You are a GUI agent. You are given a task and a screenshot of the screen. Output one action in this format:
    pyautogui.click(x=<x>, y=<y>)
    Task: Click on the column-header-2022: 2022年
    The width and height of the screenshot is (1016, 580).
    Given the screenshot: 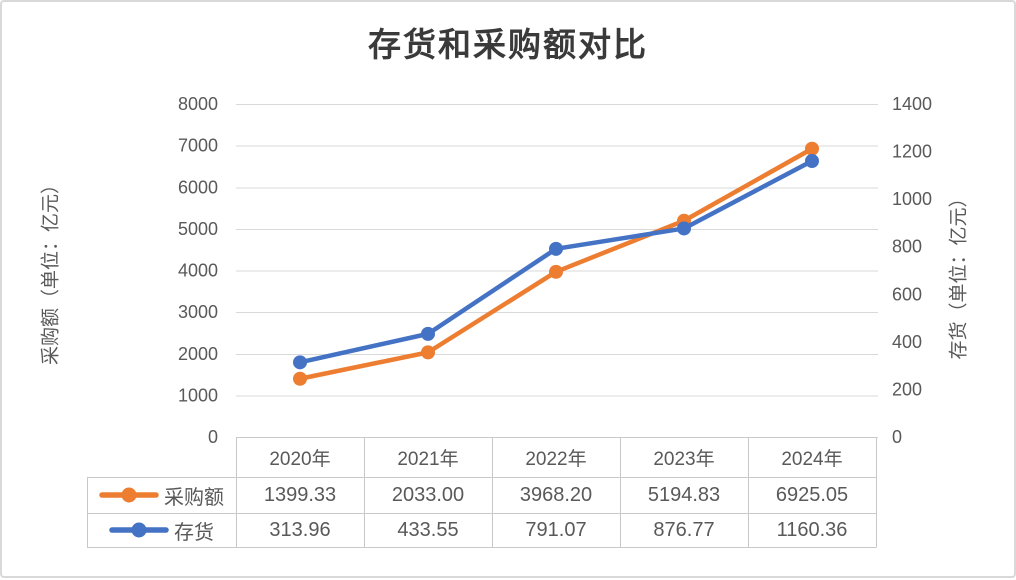 What is the action you would take?
    pyautogui.click(x=556, y=459)
    